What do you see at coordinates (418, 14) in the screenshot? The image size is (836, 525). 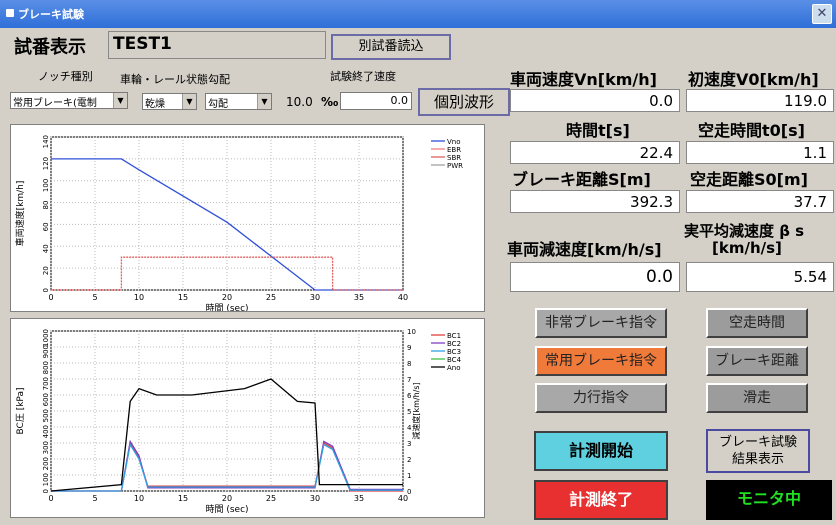 I see `title-bar: ブレーキ試験 ✕` at bounding box center [418, 14].